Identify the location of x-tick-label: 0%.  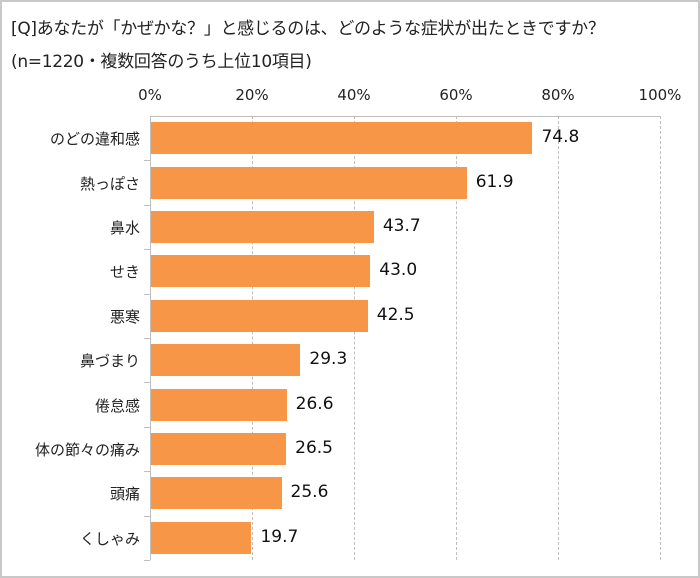
(150, 95).